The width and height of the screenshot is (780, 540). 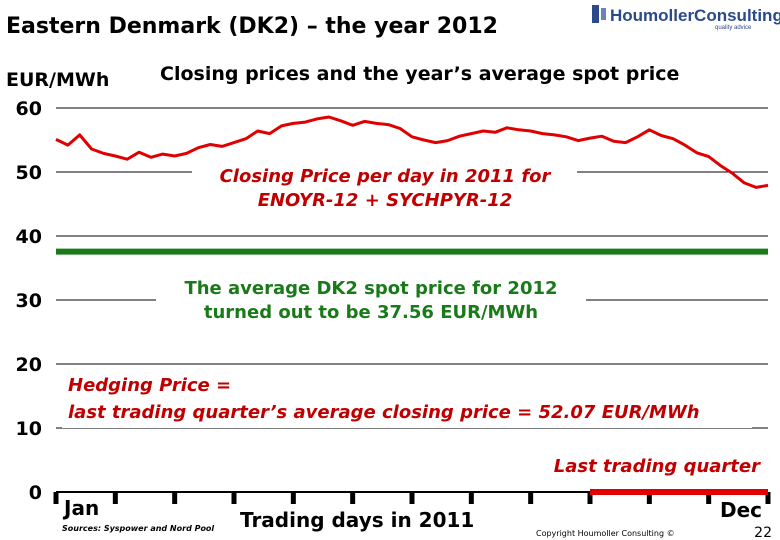 I want to click on y-axis-label: EUR/MWh, so click(x=57, y=80).